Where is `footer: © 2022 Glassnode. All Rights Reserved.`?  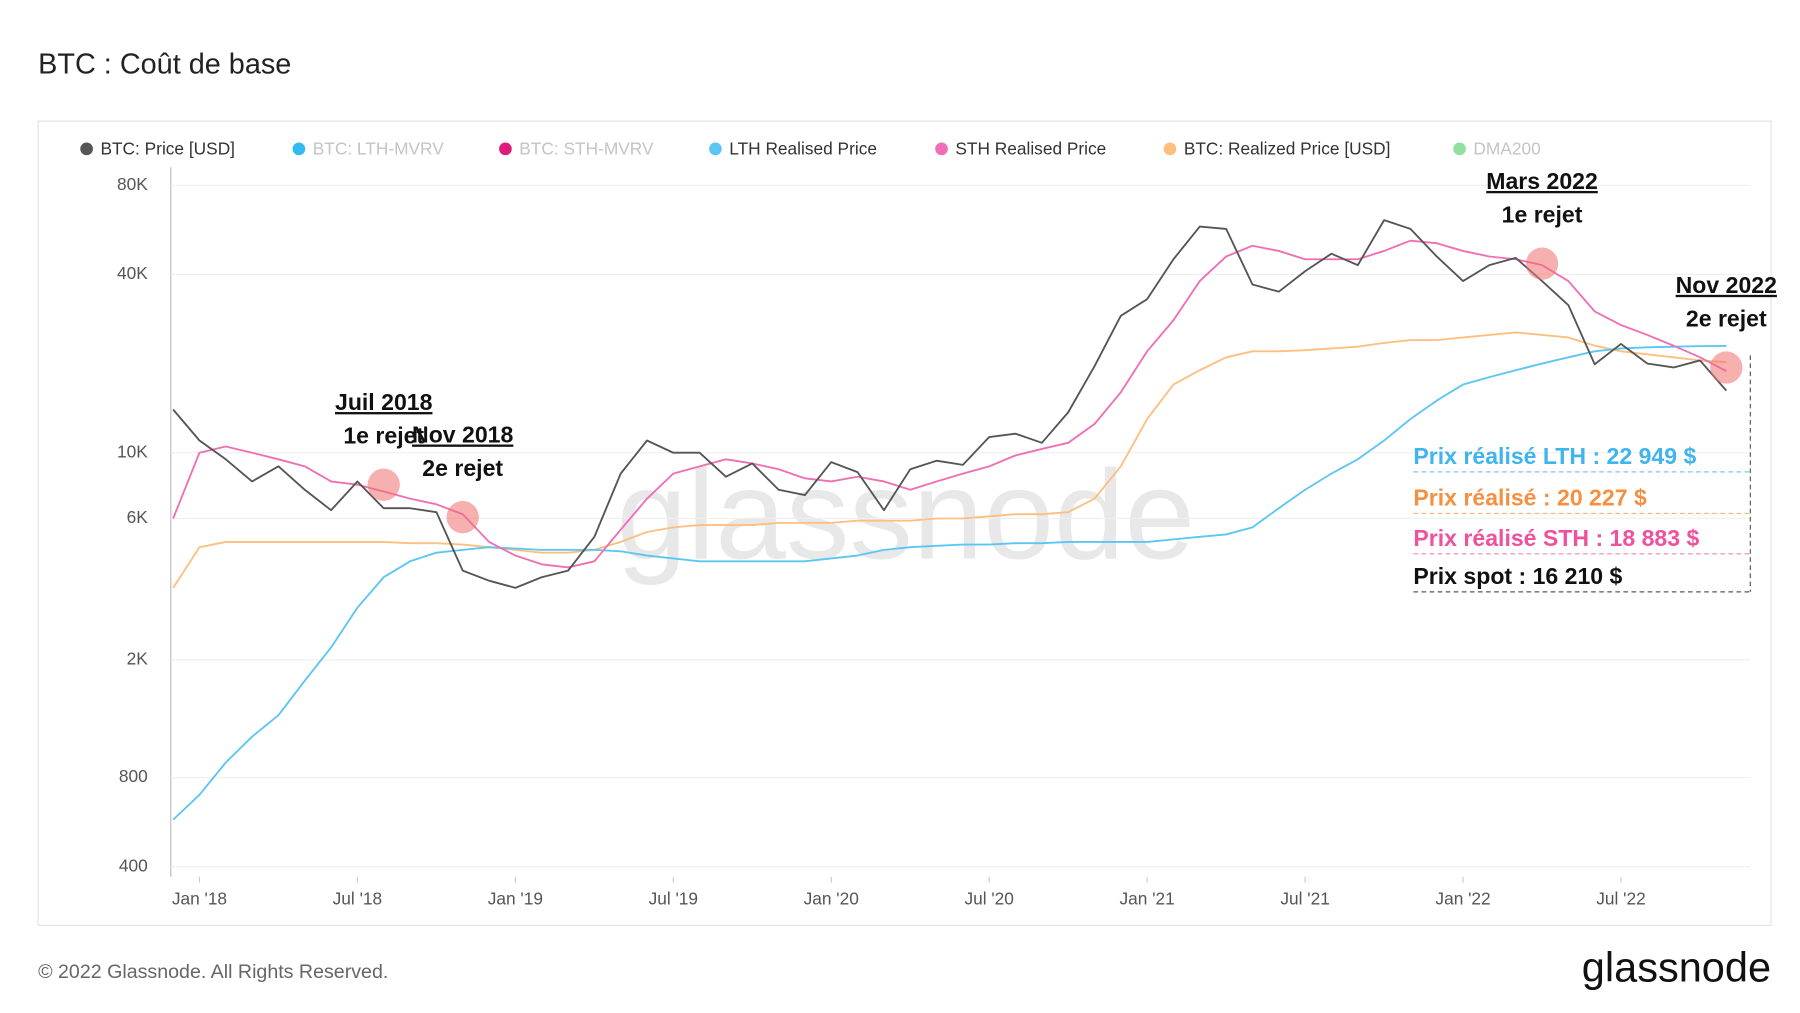 footer: © 2022 Glassnode. All Rights Reserved. is located at coordinates (213, 972).